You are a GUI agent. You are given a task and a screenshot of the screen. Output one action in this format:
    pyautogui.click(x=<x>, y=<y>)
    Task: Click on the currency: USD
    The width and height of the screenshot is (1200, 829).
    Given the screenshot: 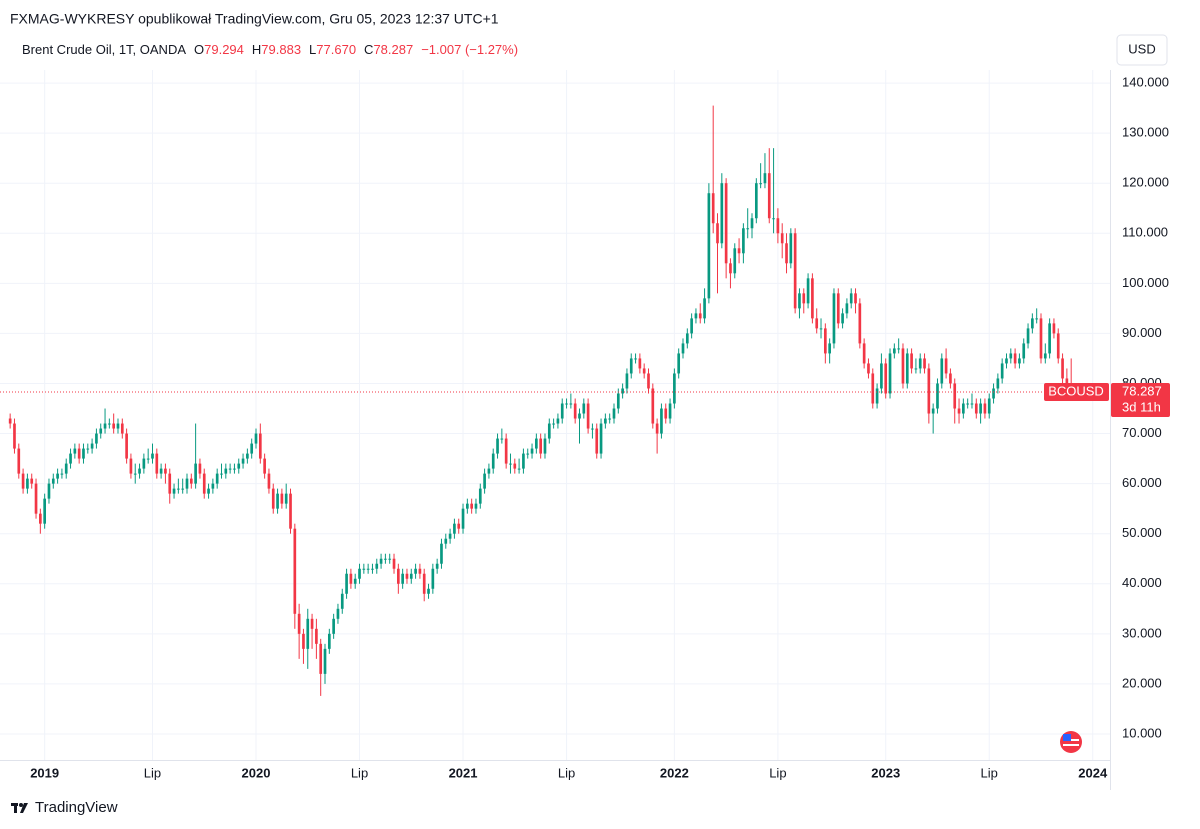 What is the action you would take?
    pyautogui.click(x=1141, y=48)
    